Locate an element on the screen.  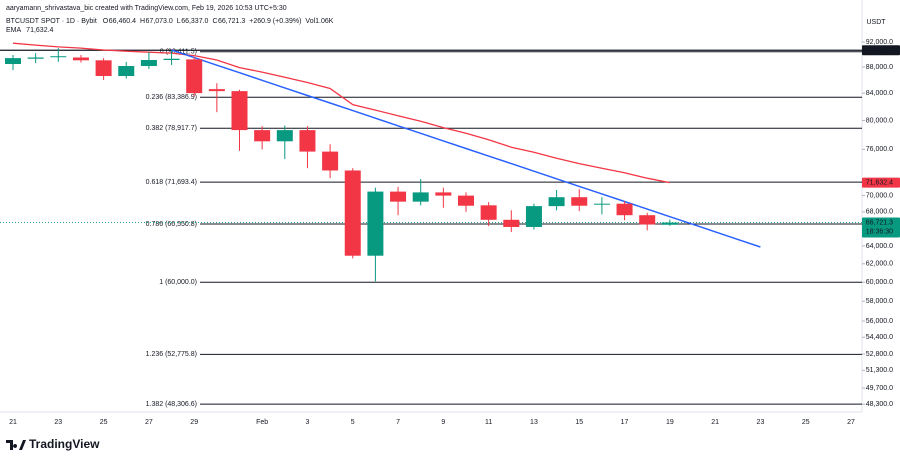
x-tick-label: 9 is located at coordinates (443, 422).